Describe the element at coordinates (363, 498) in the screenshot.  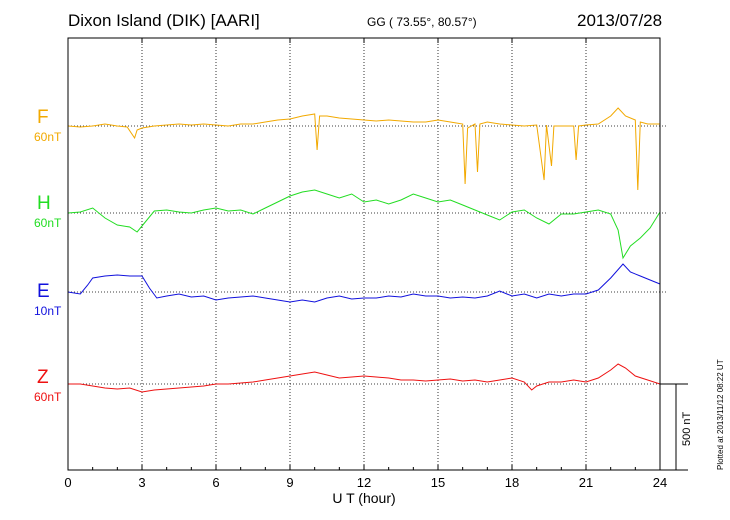
I see `x-axis-label: U T (hour)` at that location.